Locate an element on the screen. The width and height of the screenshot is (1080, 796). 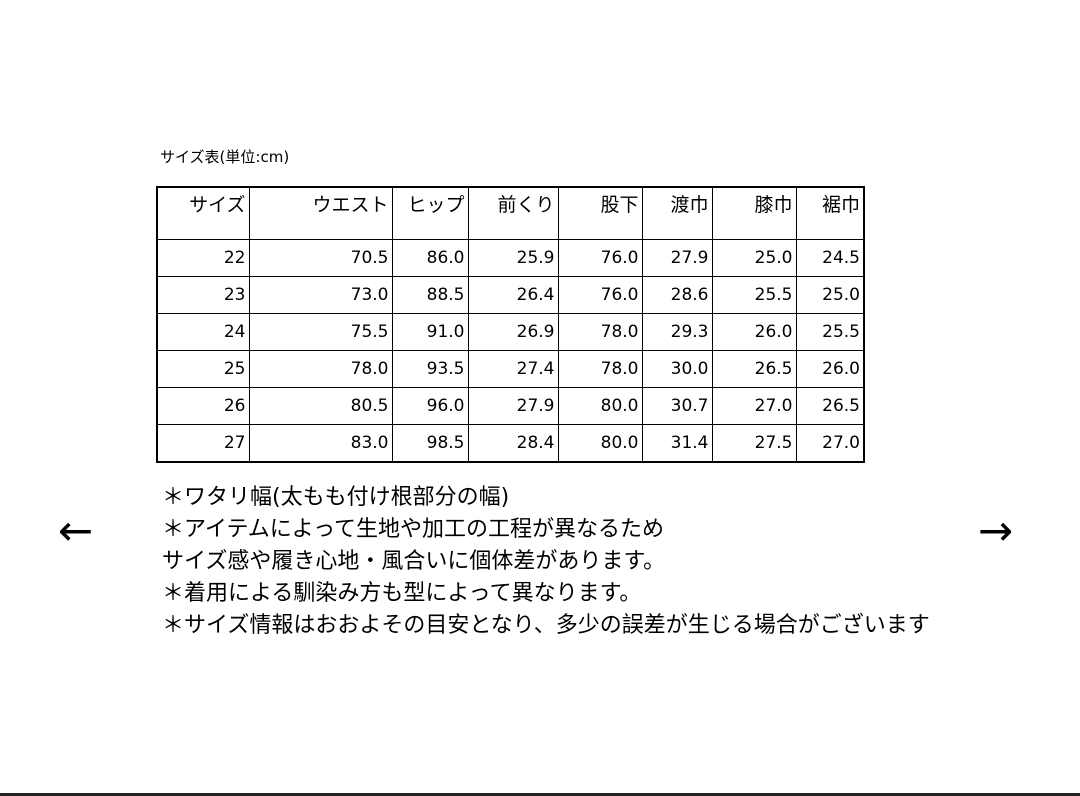
table-cell: 80.5 is located at coordinates (320, 406).